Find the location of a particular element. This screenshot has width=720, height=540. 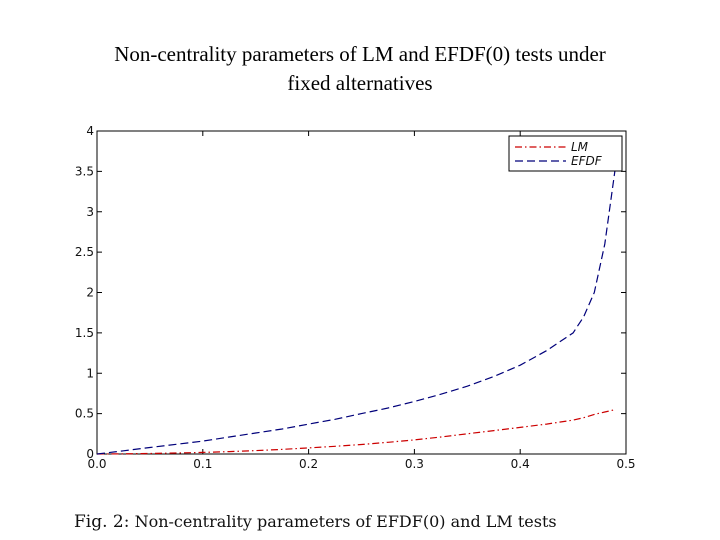

slide-title-line-2: fixed alternatives is located at coordinates (360, 83).